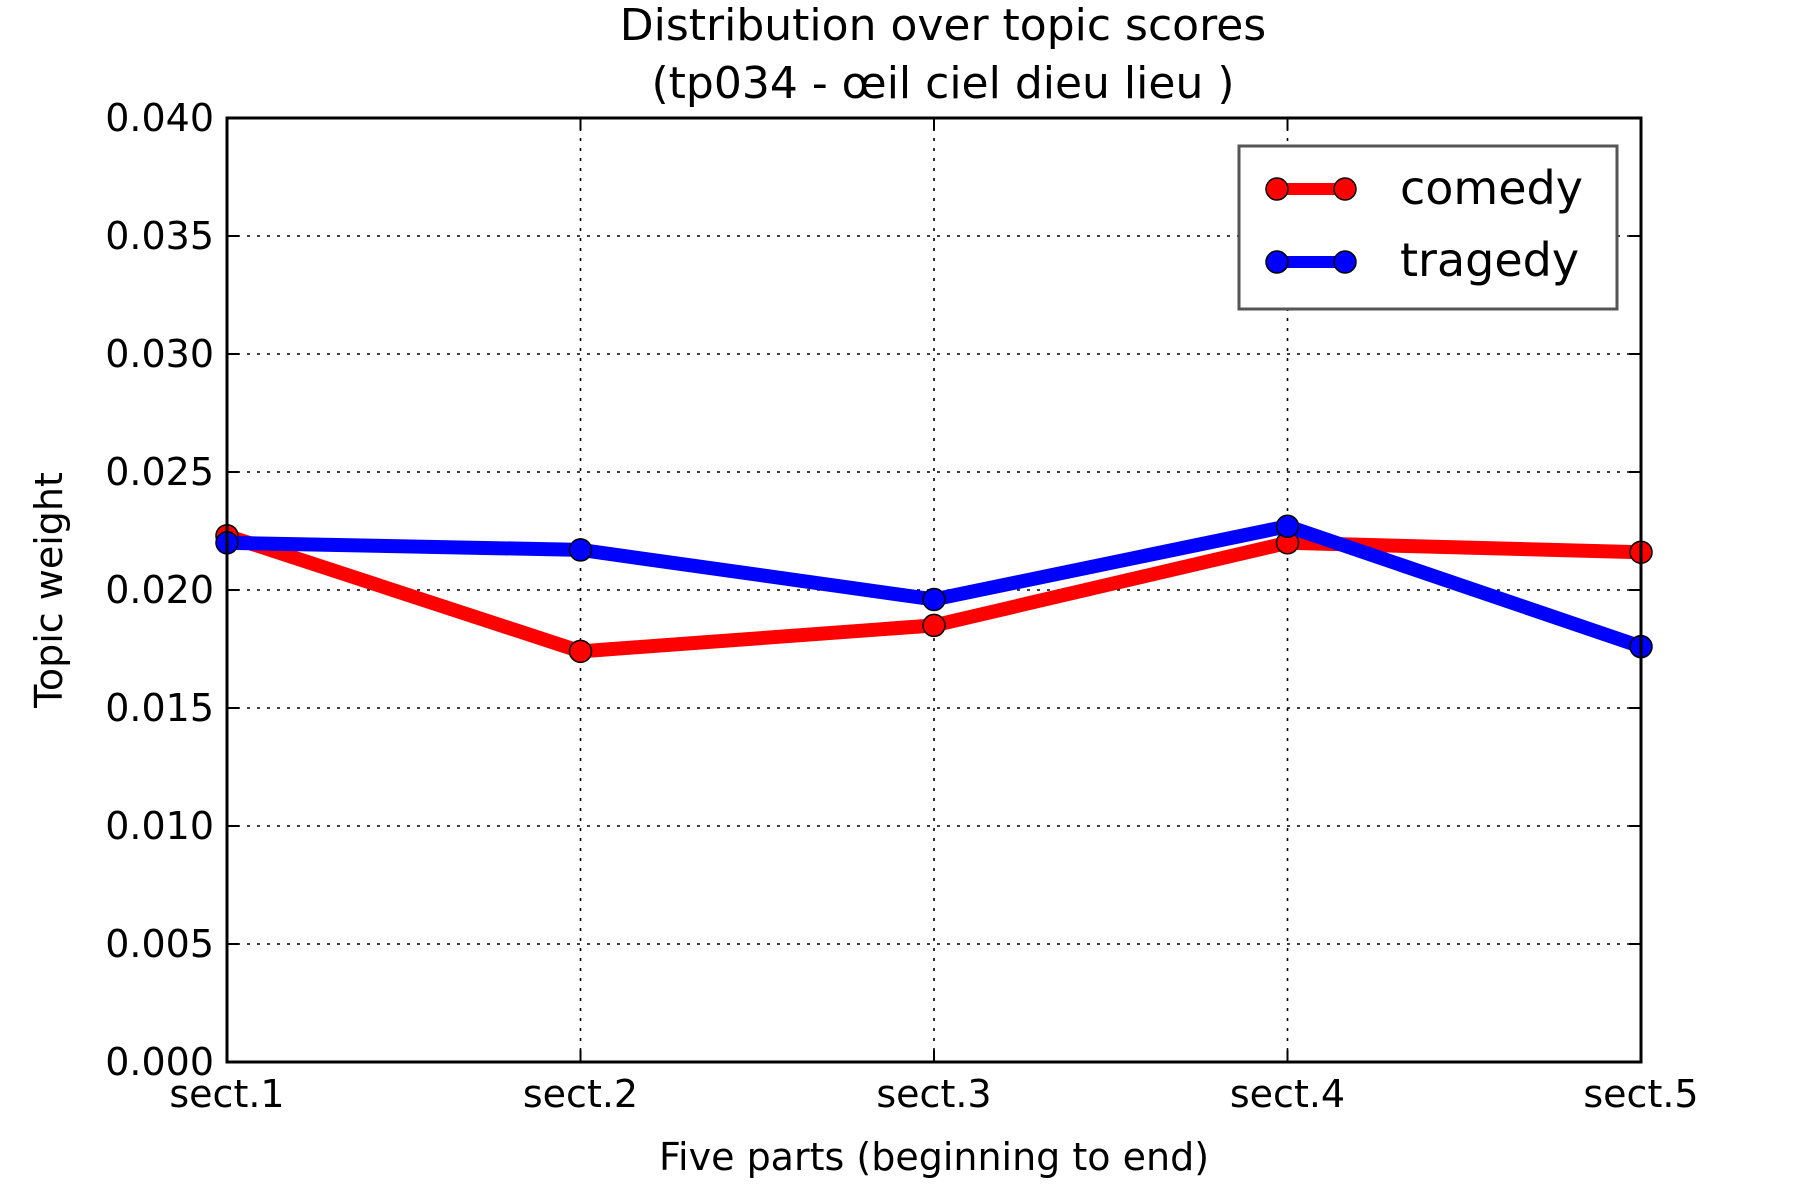 The height and width of the screenshot is (1200, 1800). Describe the element at coordinates (159, 590) in the screenshot. I see `y-tick-label: 0.020` at that location.